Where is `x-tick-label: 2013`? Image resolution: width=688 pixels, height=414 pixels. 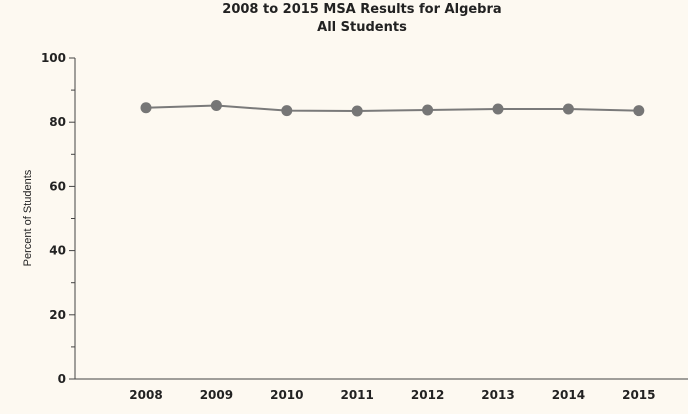
x-tick-label: 2013 is located at coordinates (497, 395).